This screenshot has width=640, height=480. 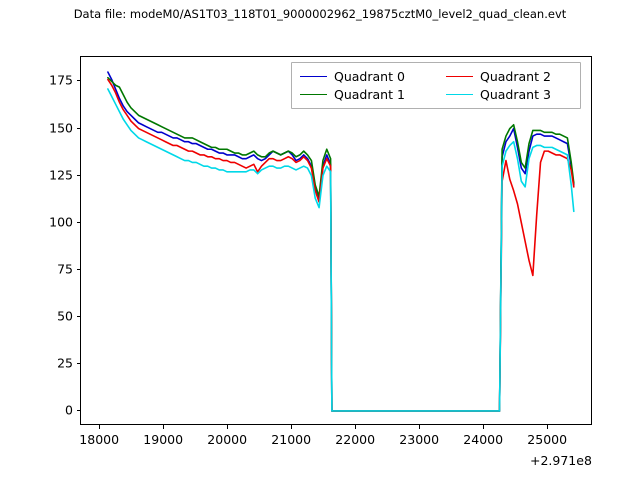 What do you see at coordinates (65, 269) in the screenshot?
I see `y-tick-label: 75` at bounding box center [65, 269].